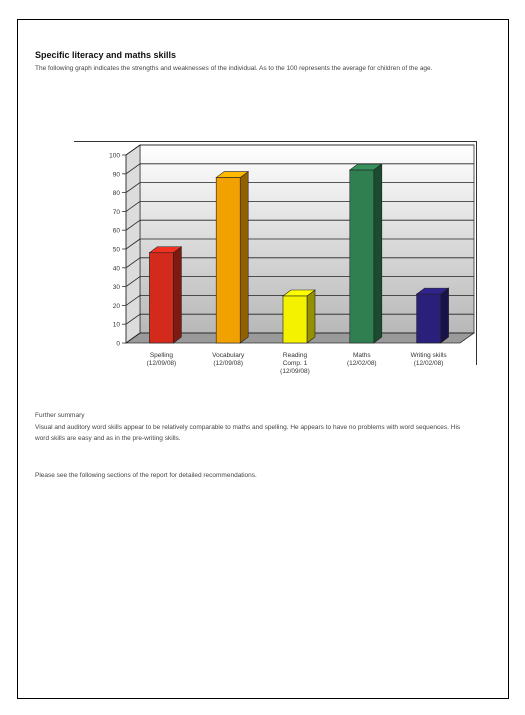 Image resolution: width=525 pixels, height=715 pixels. Describe the element at coordinates (362, 359) in the screenshot. I see `category-label: Maths (12/02/08)` at that location.